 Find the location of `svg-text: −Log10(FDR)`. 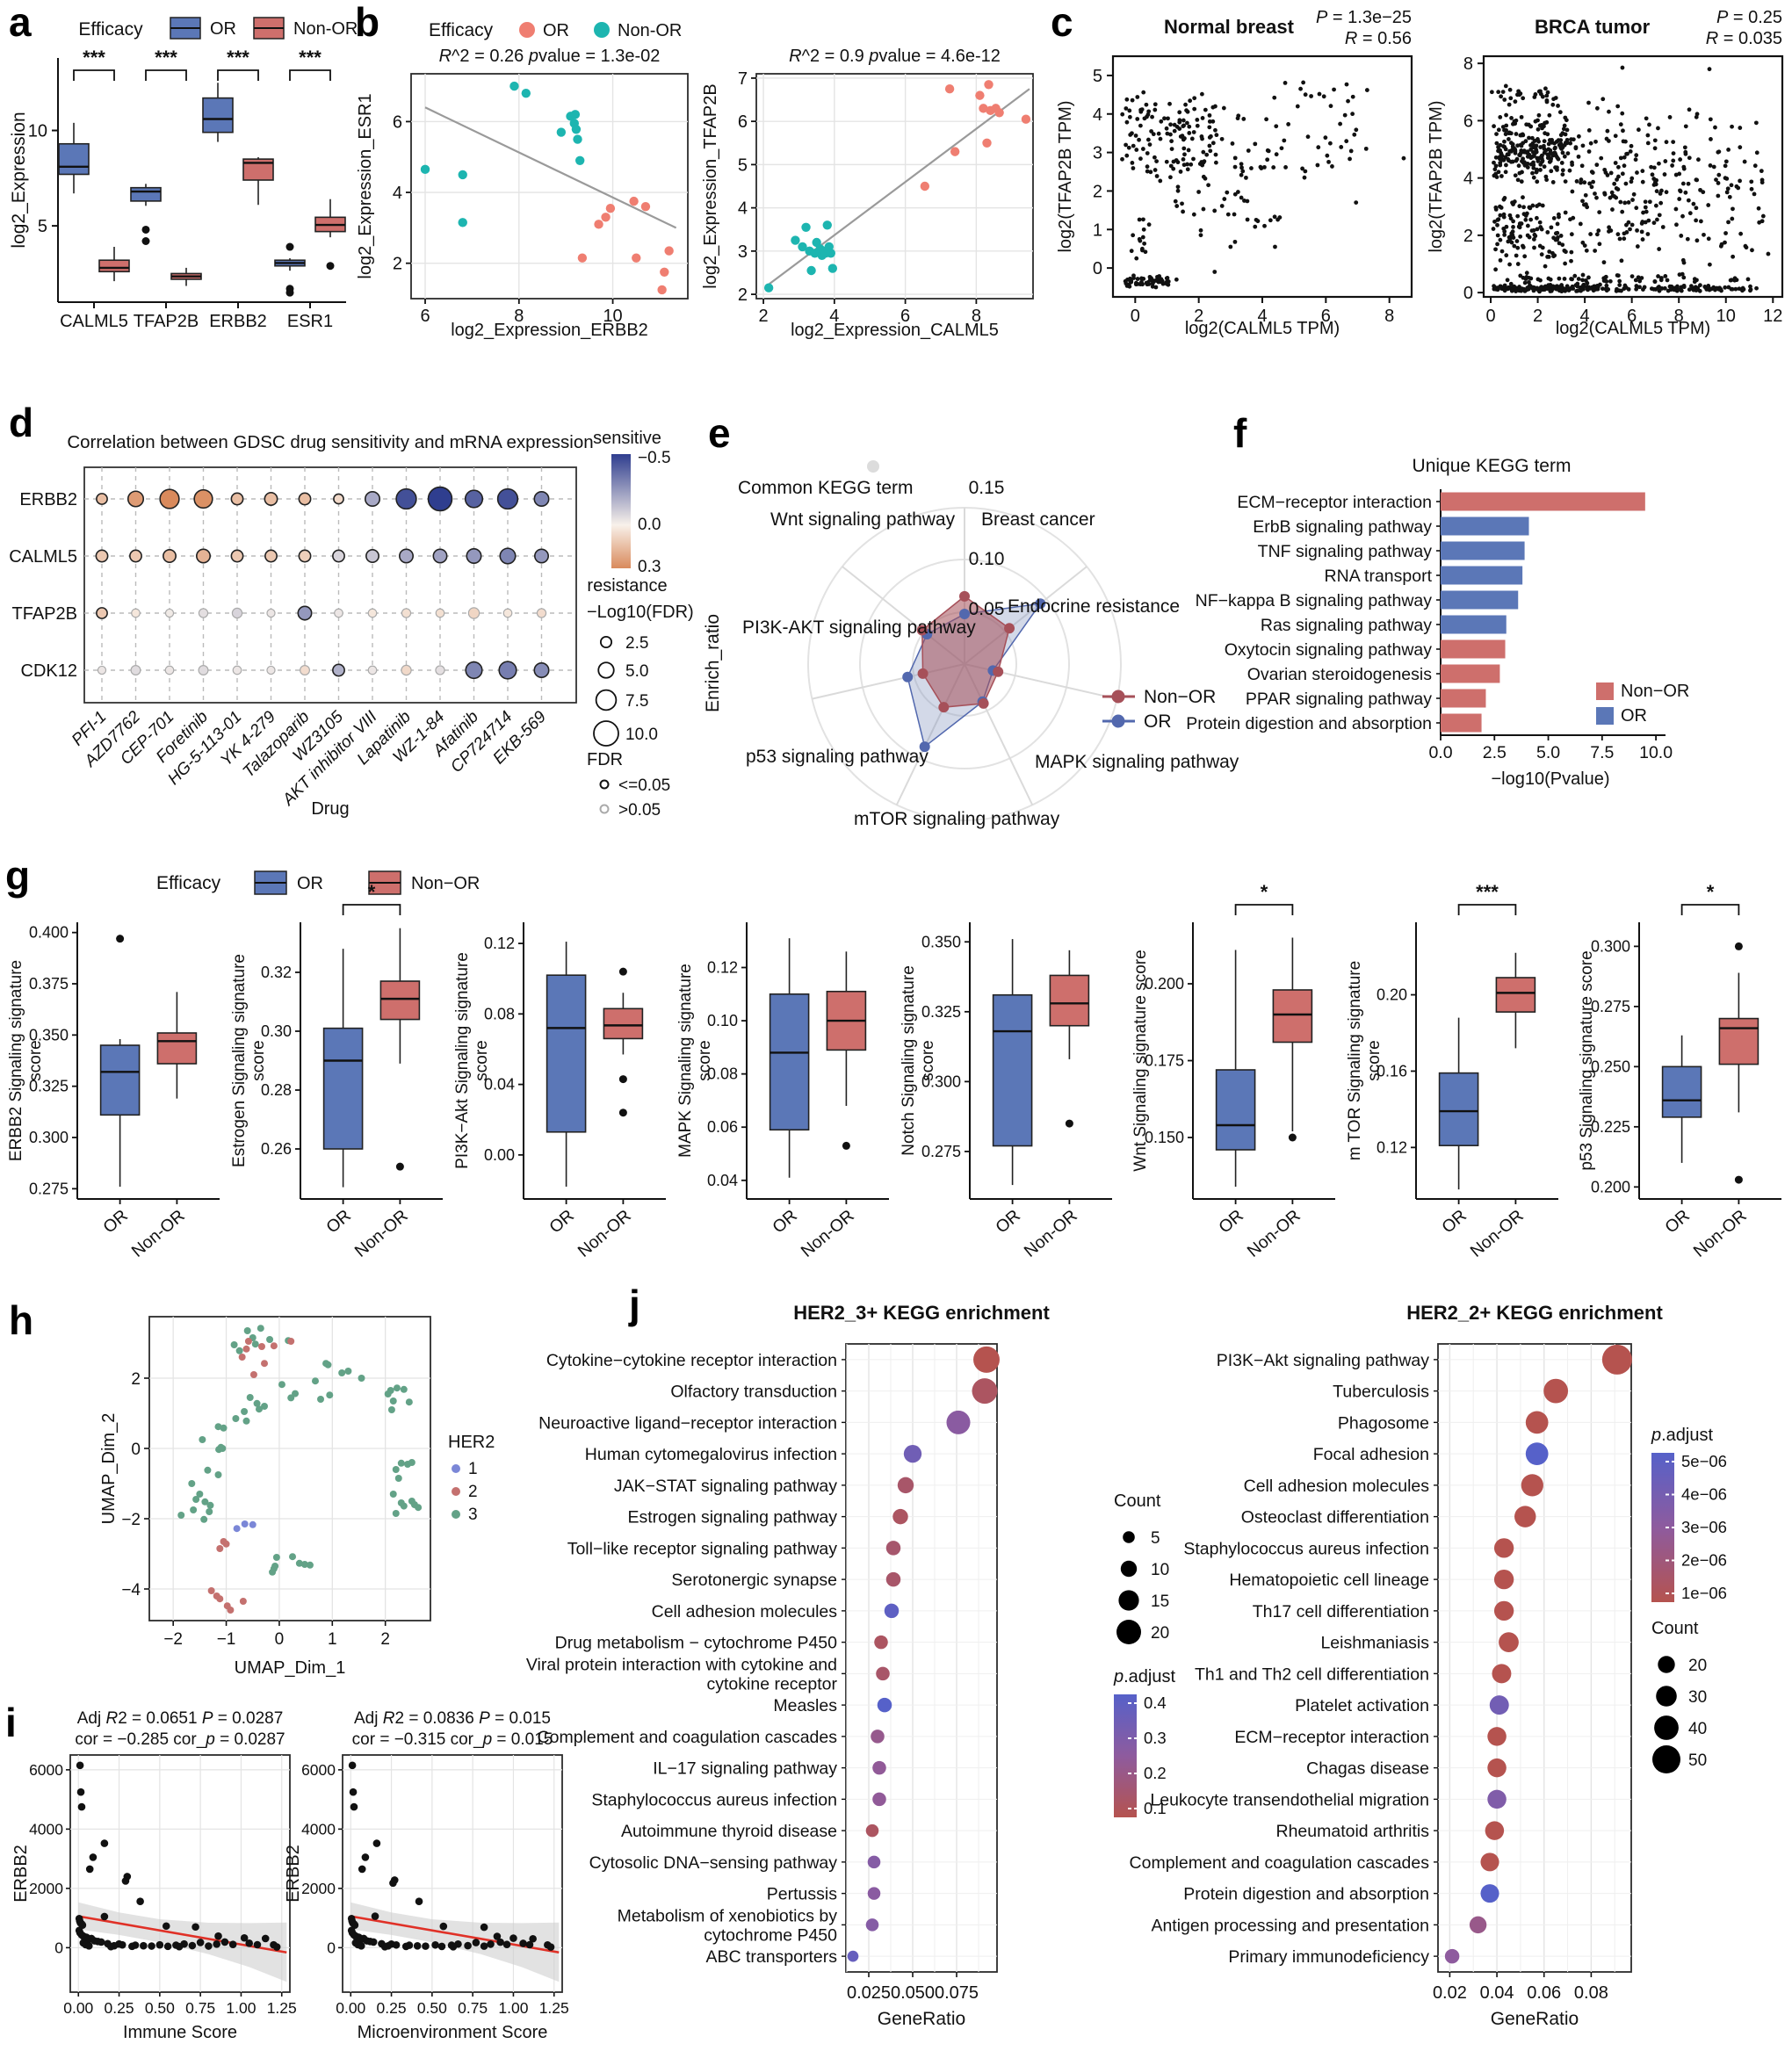

svg-text: −Log10(FDR) is located at coordinates (640, 612).